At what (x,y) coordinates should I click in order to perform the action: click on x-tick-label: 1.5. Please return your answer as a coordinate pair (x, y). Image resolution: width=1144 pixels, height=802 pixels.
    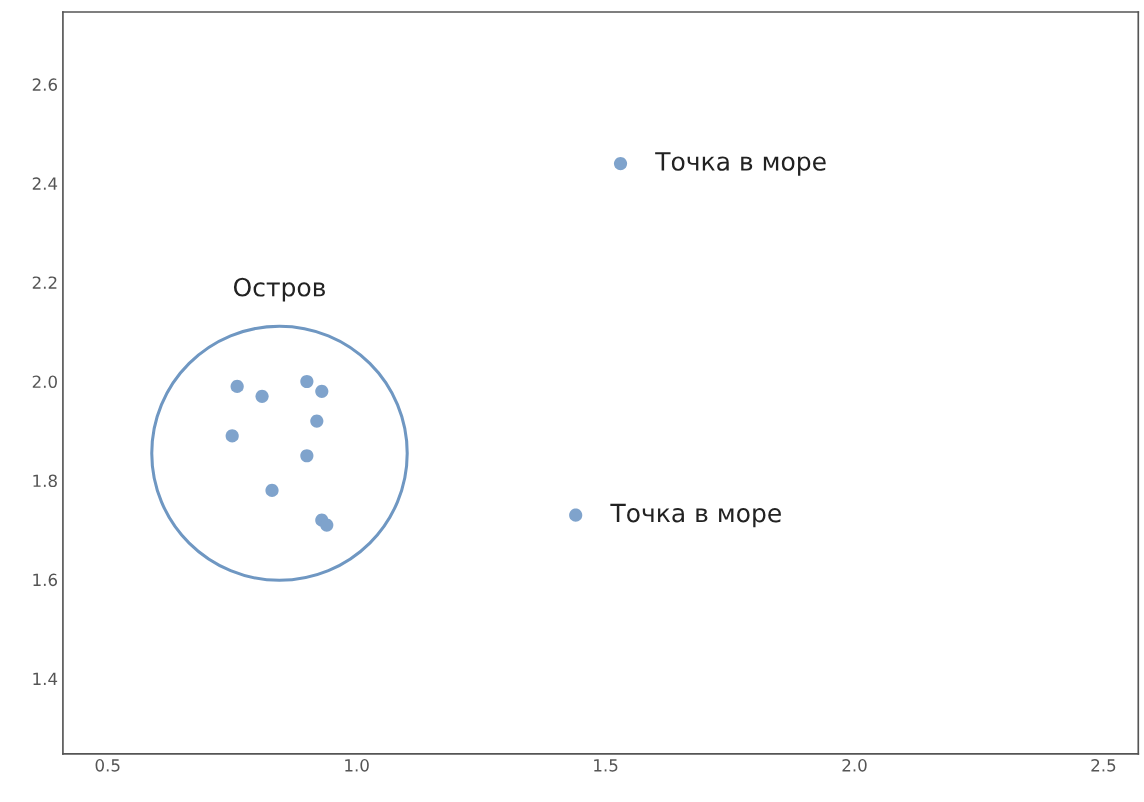
    Looking at the image, I should click on (606, 765).